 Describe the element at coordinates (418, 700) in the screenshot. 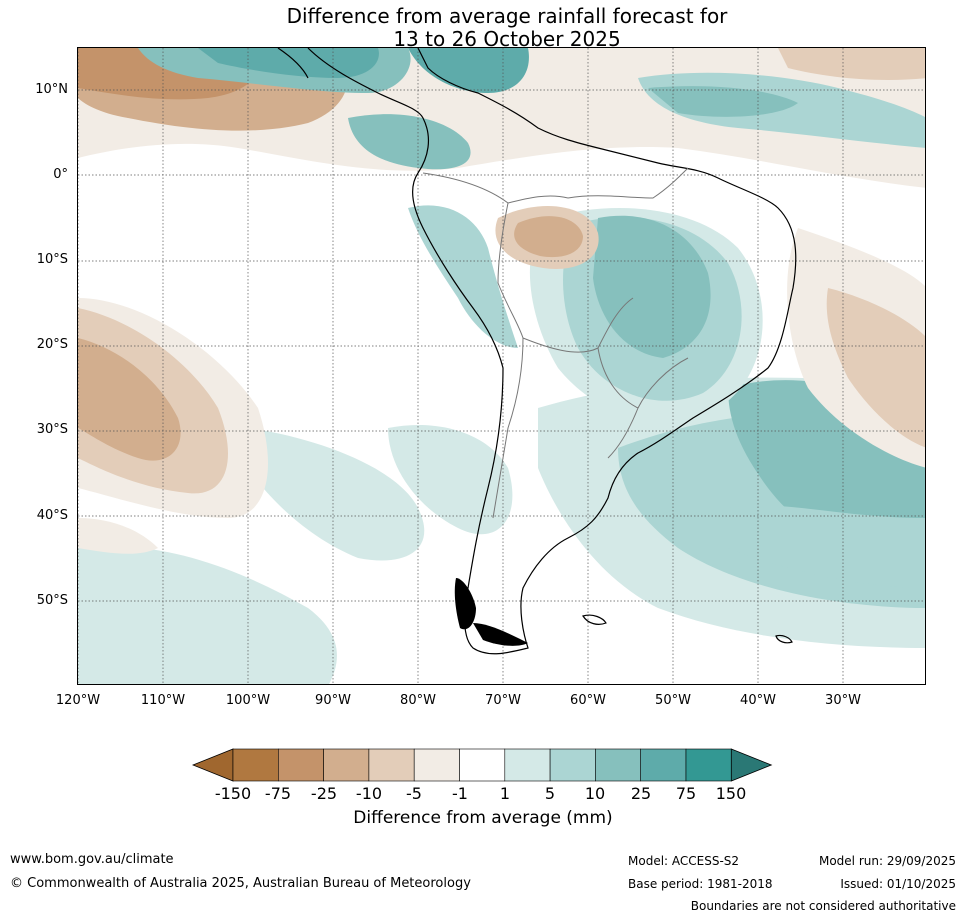

I see `lon-label: 80°W` at that location.